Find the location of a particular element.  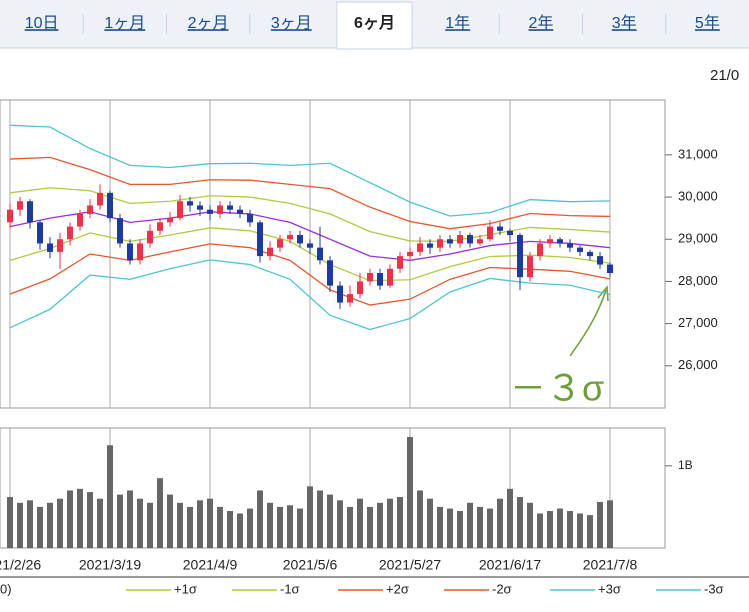

tab: 2ヶ月 is located at coordinates (208, 23).